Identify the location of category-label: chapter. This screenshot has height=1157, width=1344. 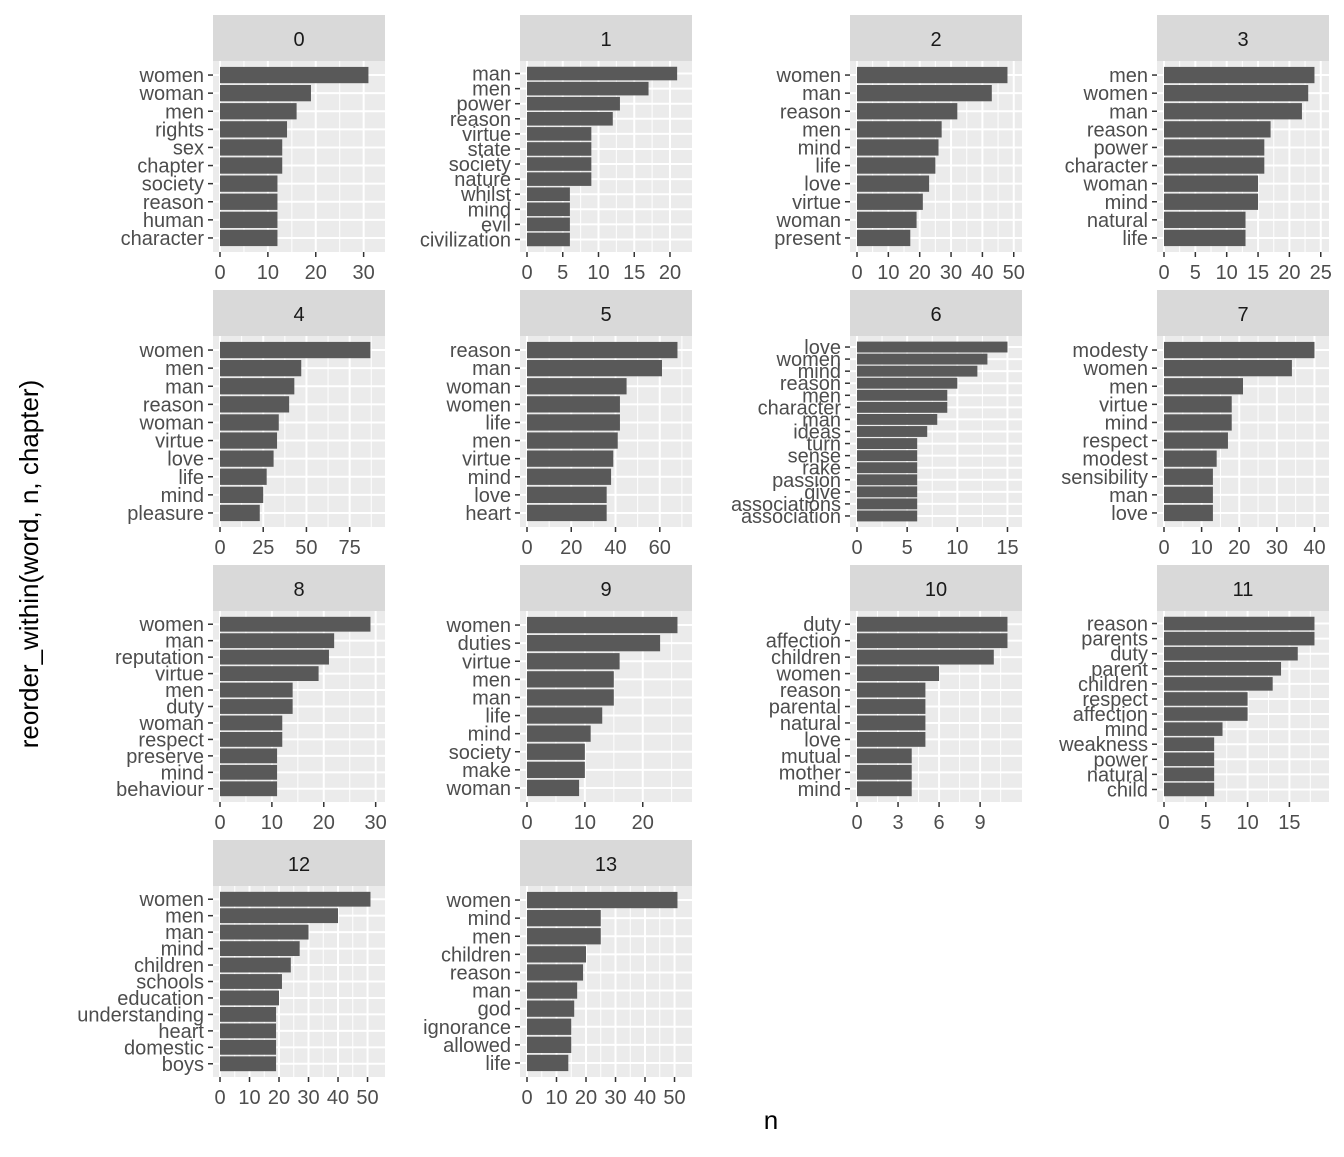
(170, 167).